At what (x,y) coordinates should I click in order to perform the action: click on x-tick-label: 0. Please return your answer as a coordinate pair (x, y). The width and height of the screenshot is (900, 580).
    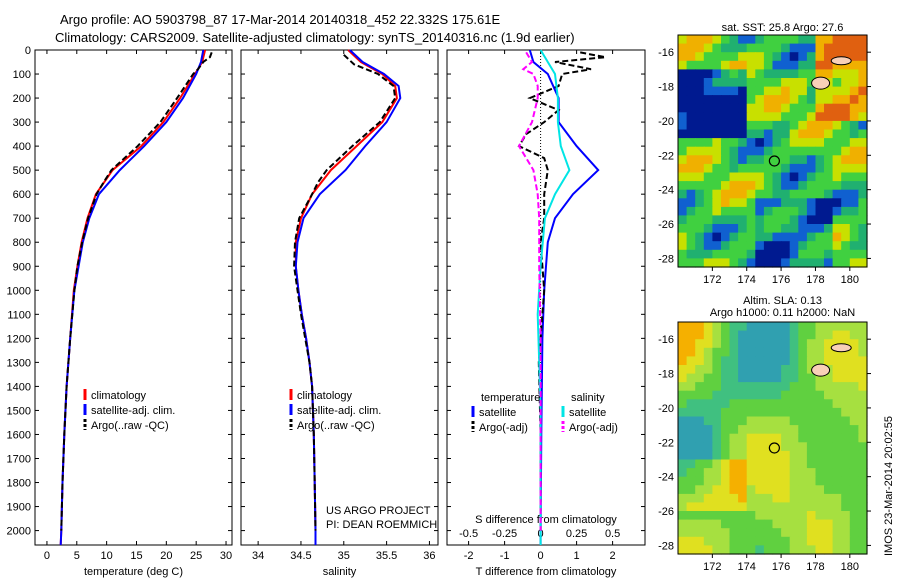
    Looking at the image, I should click on (47, 556).